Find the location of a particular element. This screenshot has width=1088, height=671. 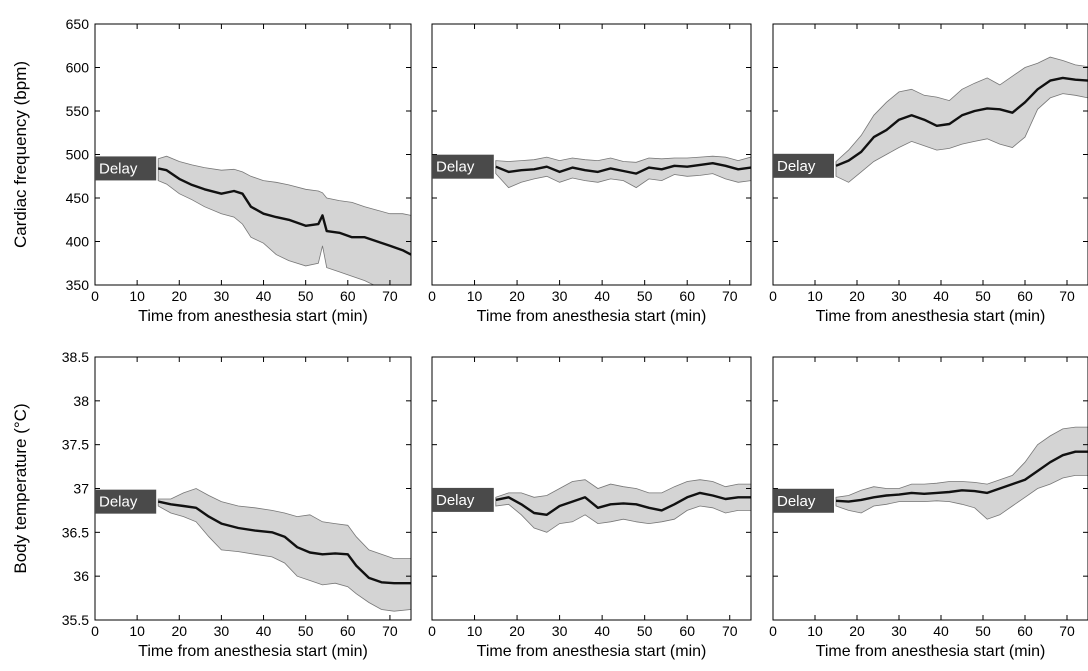

y-tick-label: 38 is located at coordinates (81, 401).